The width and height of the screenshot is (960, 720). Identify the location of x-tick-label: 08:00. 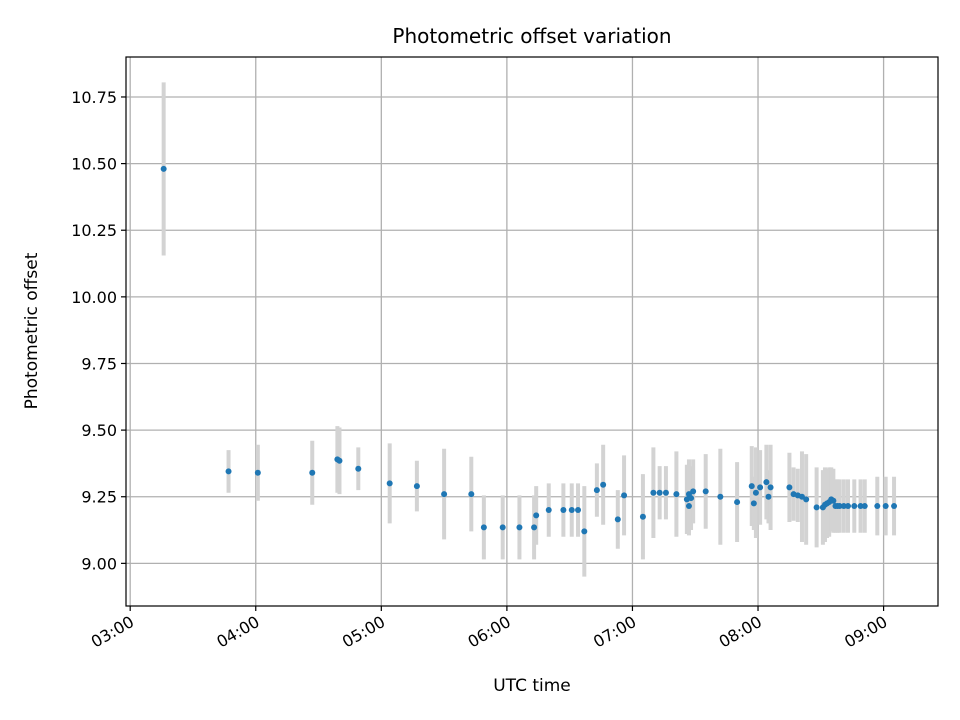
(740, 632).